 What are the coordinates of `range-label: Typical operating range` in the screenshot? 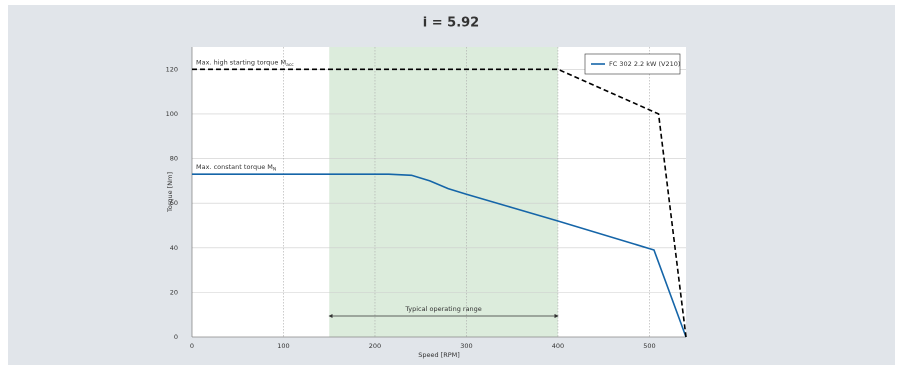 It's located at (443, 309).